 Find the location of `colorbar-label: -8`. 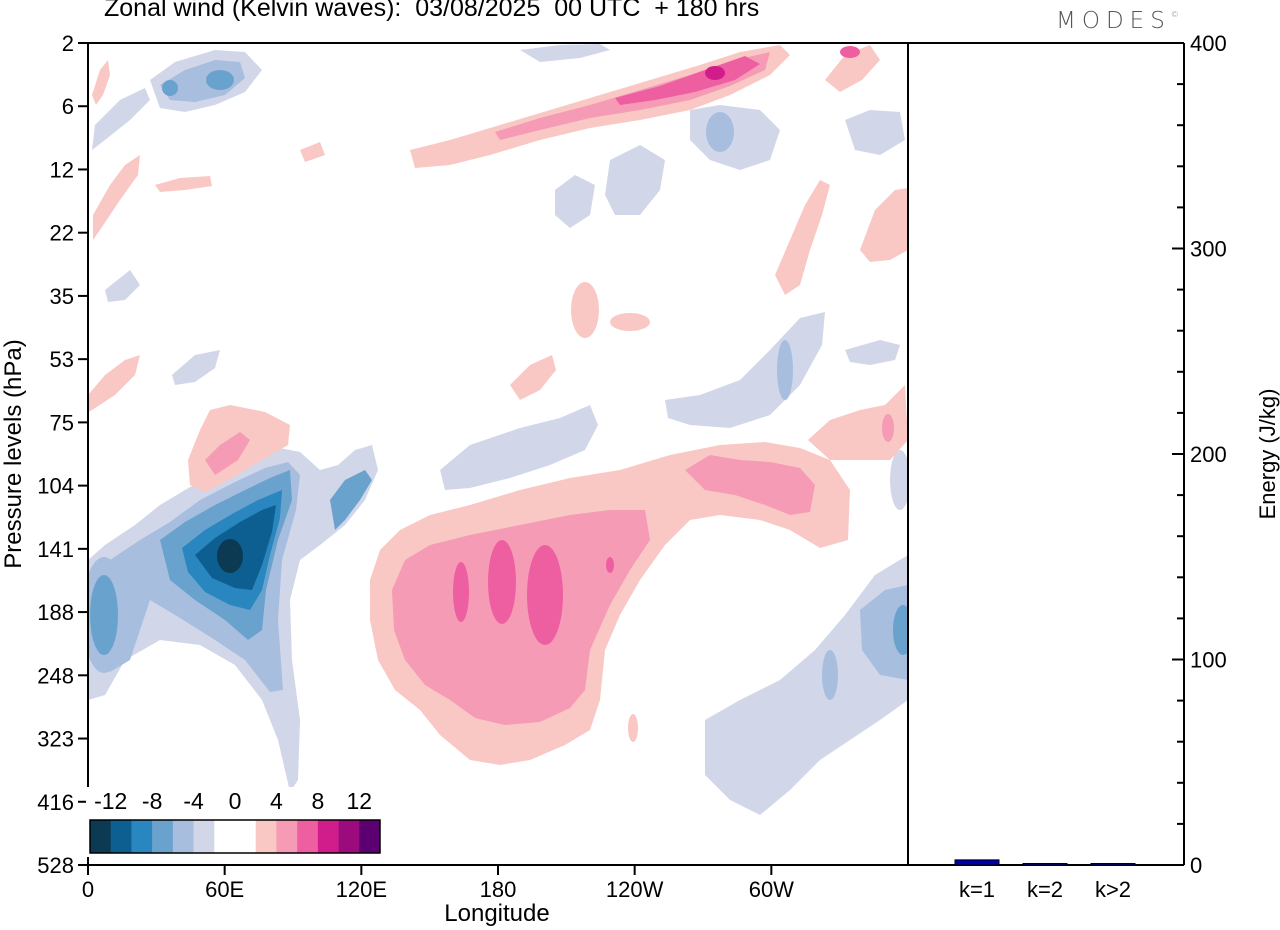

colorbar-label: -8 is located at coordinates (152, 801).